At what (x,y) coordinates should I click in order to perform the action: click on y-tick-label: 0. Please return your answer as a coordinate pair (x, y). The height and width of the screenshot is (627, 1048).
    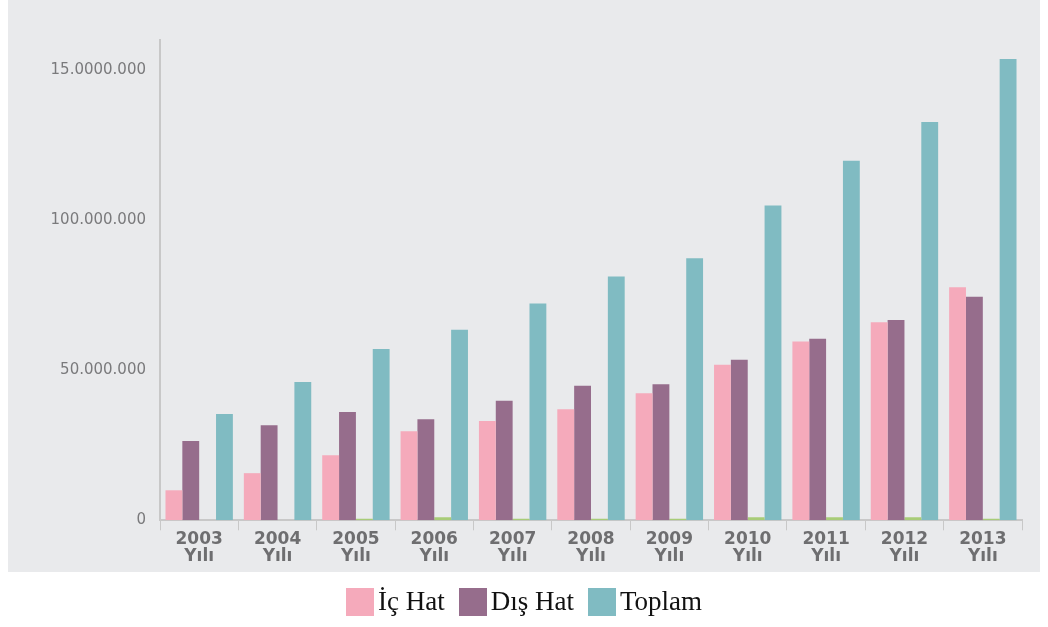
    Looking at the image, I should click on (141, 519).